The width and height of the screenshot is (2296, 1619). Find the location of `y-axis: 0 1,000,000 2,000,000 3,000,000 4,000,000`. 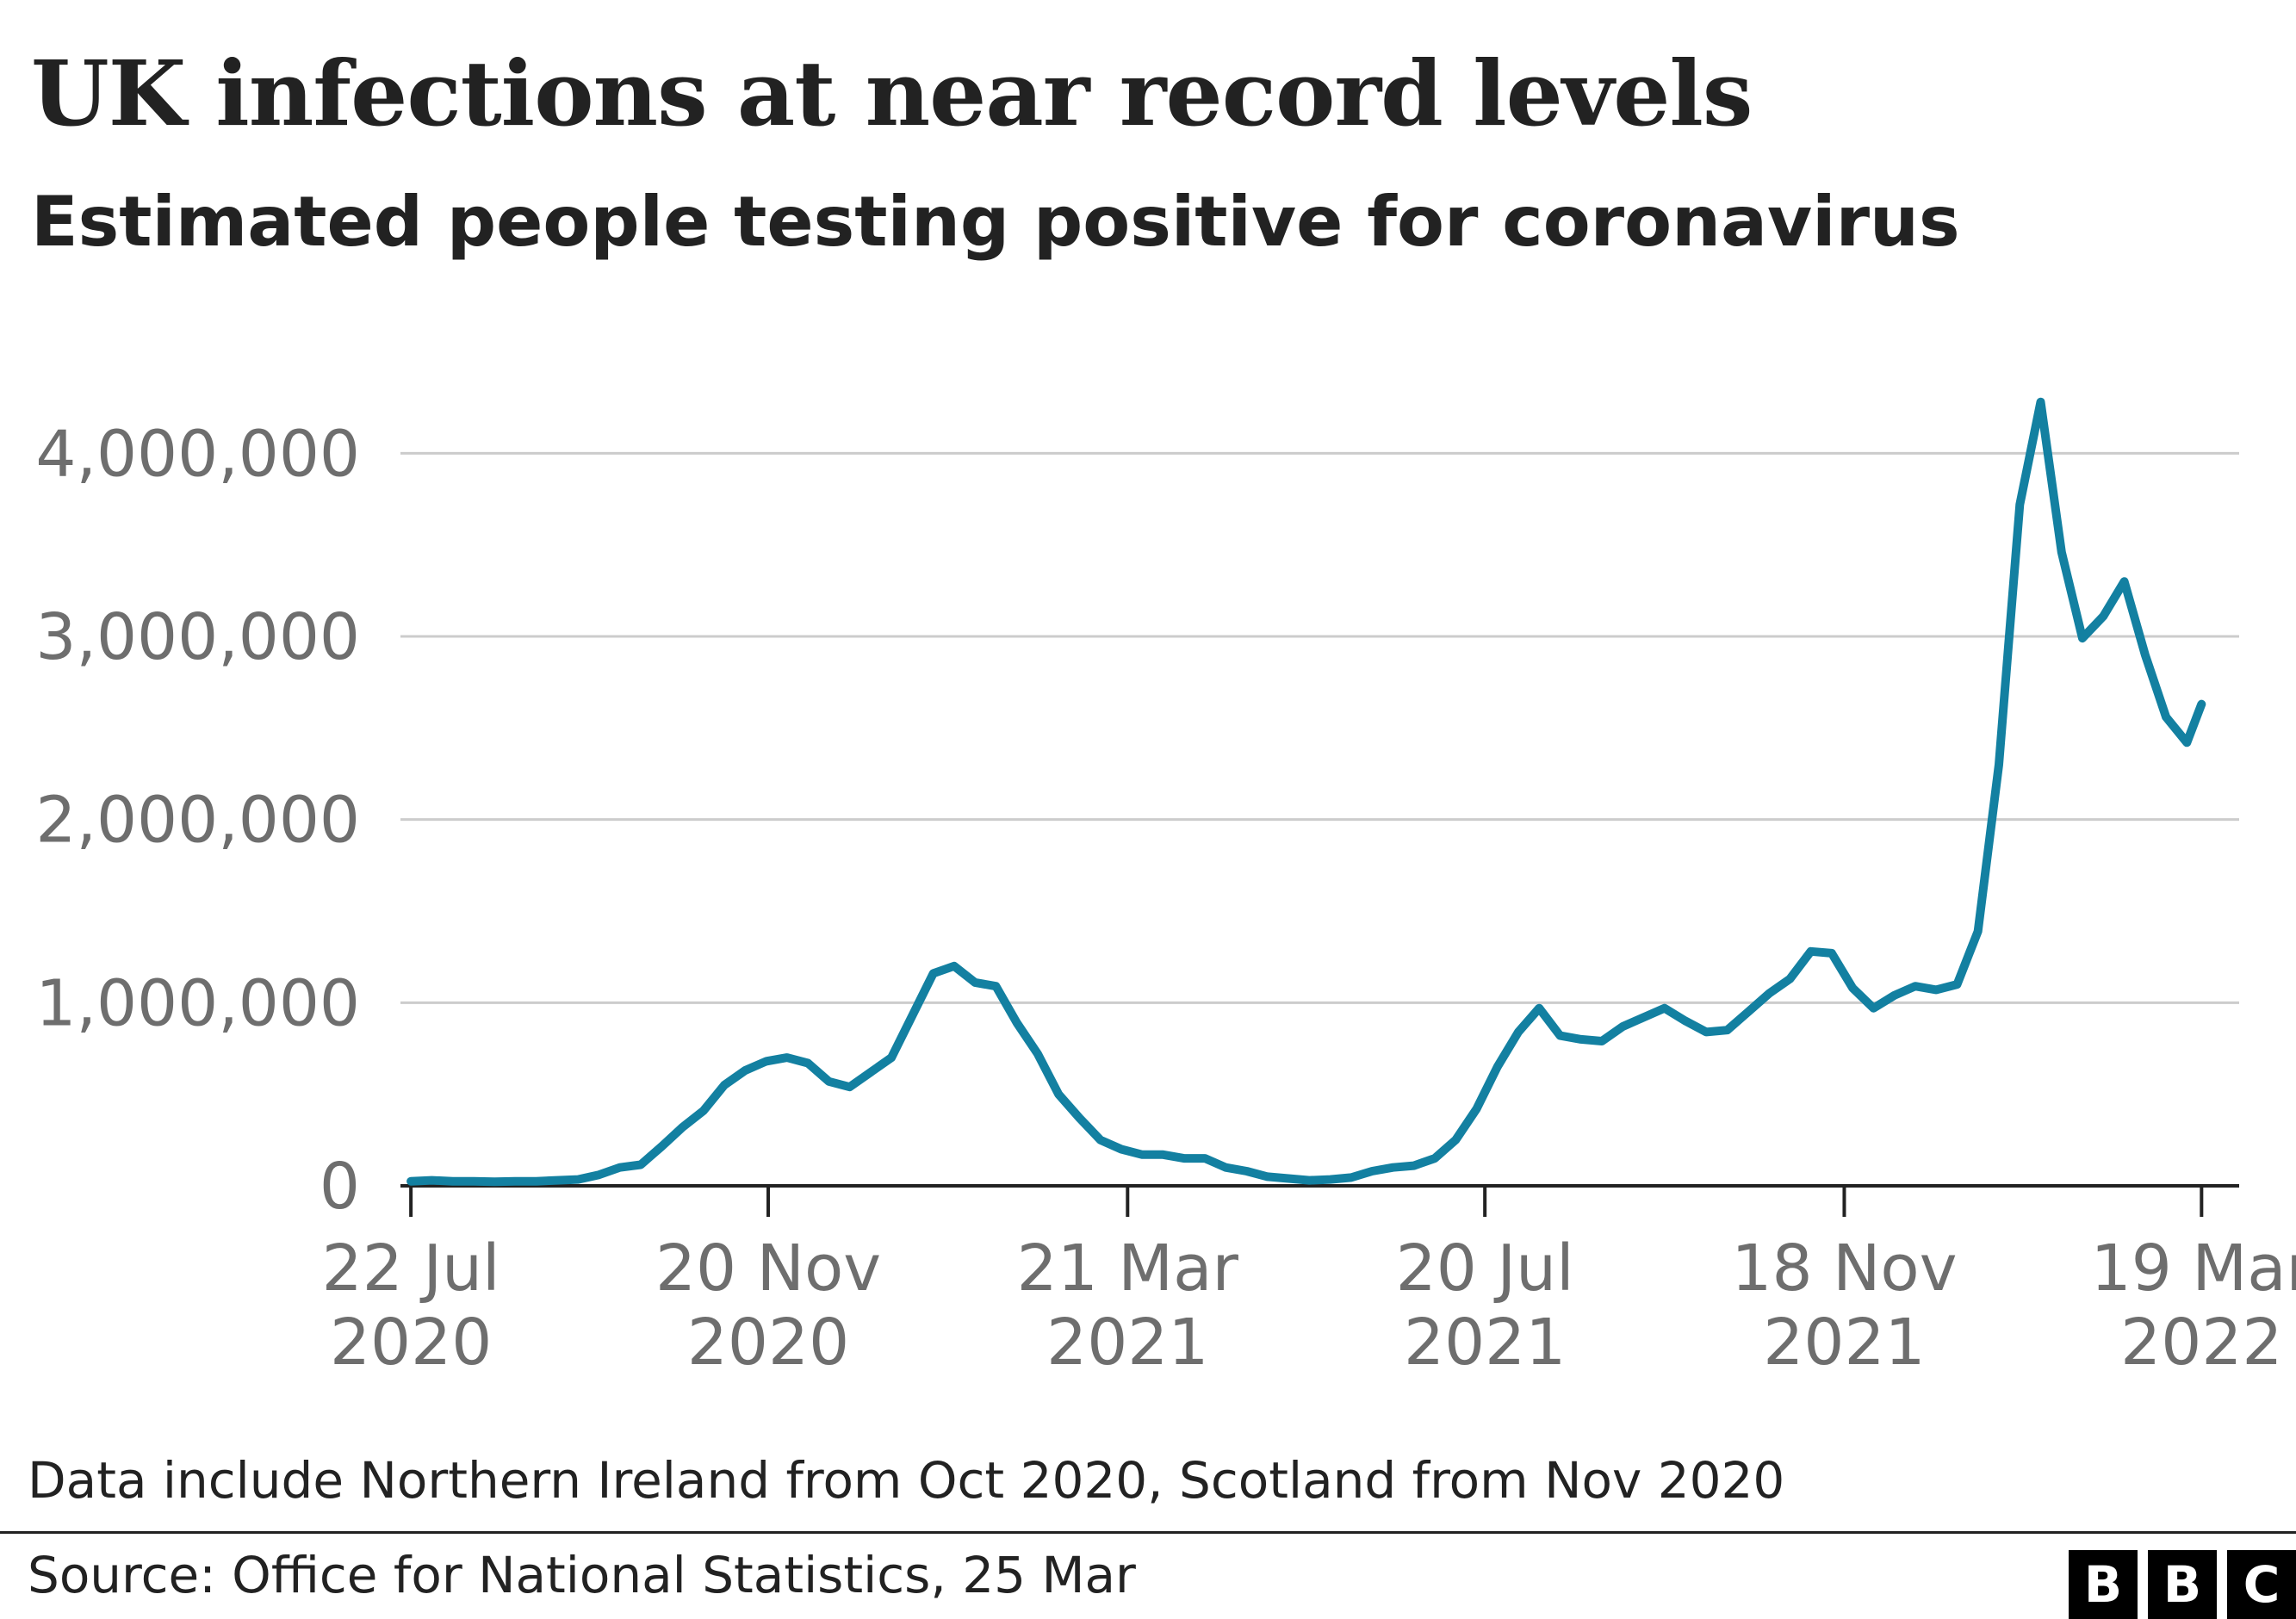

y-axis: 0 1,000,000 2,000,000 3,000,000 4,000,000 is located at coordinates (197, 820).